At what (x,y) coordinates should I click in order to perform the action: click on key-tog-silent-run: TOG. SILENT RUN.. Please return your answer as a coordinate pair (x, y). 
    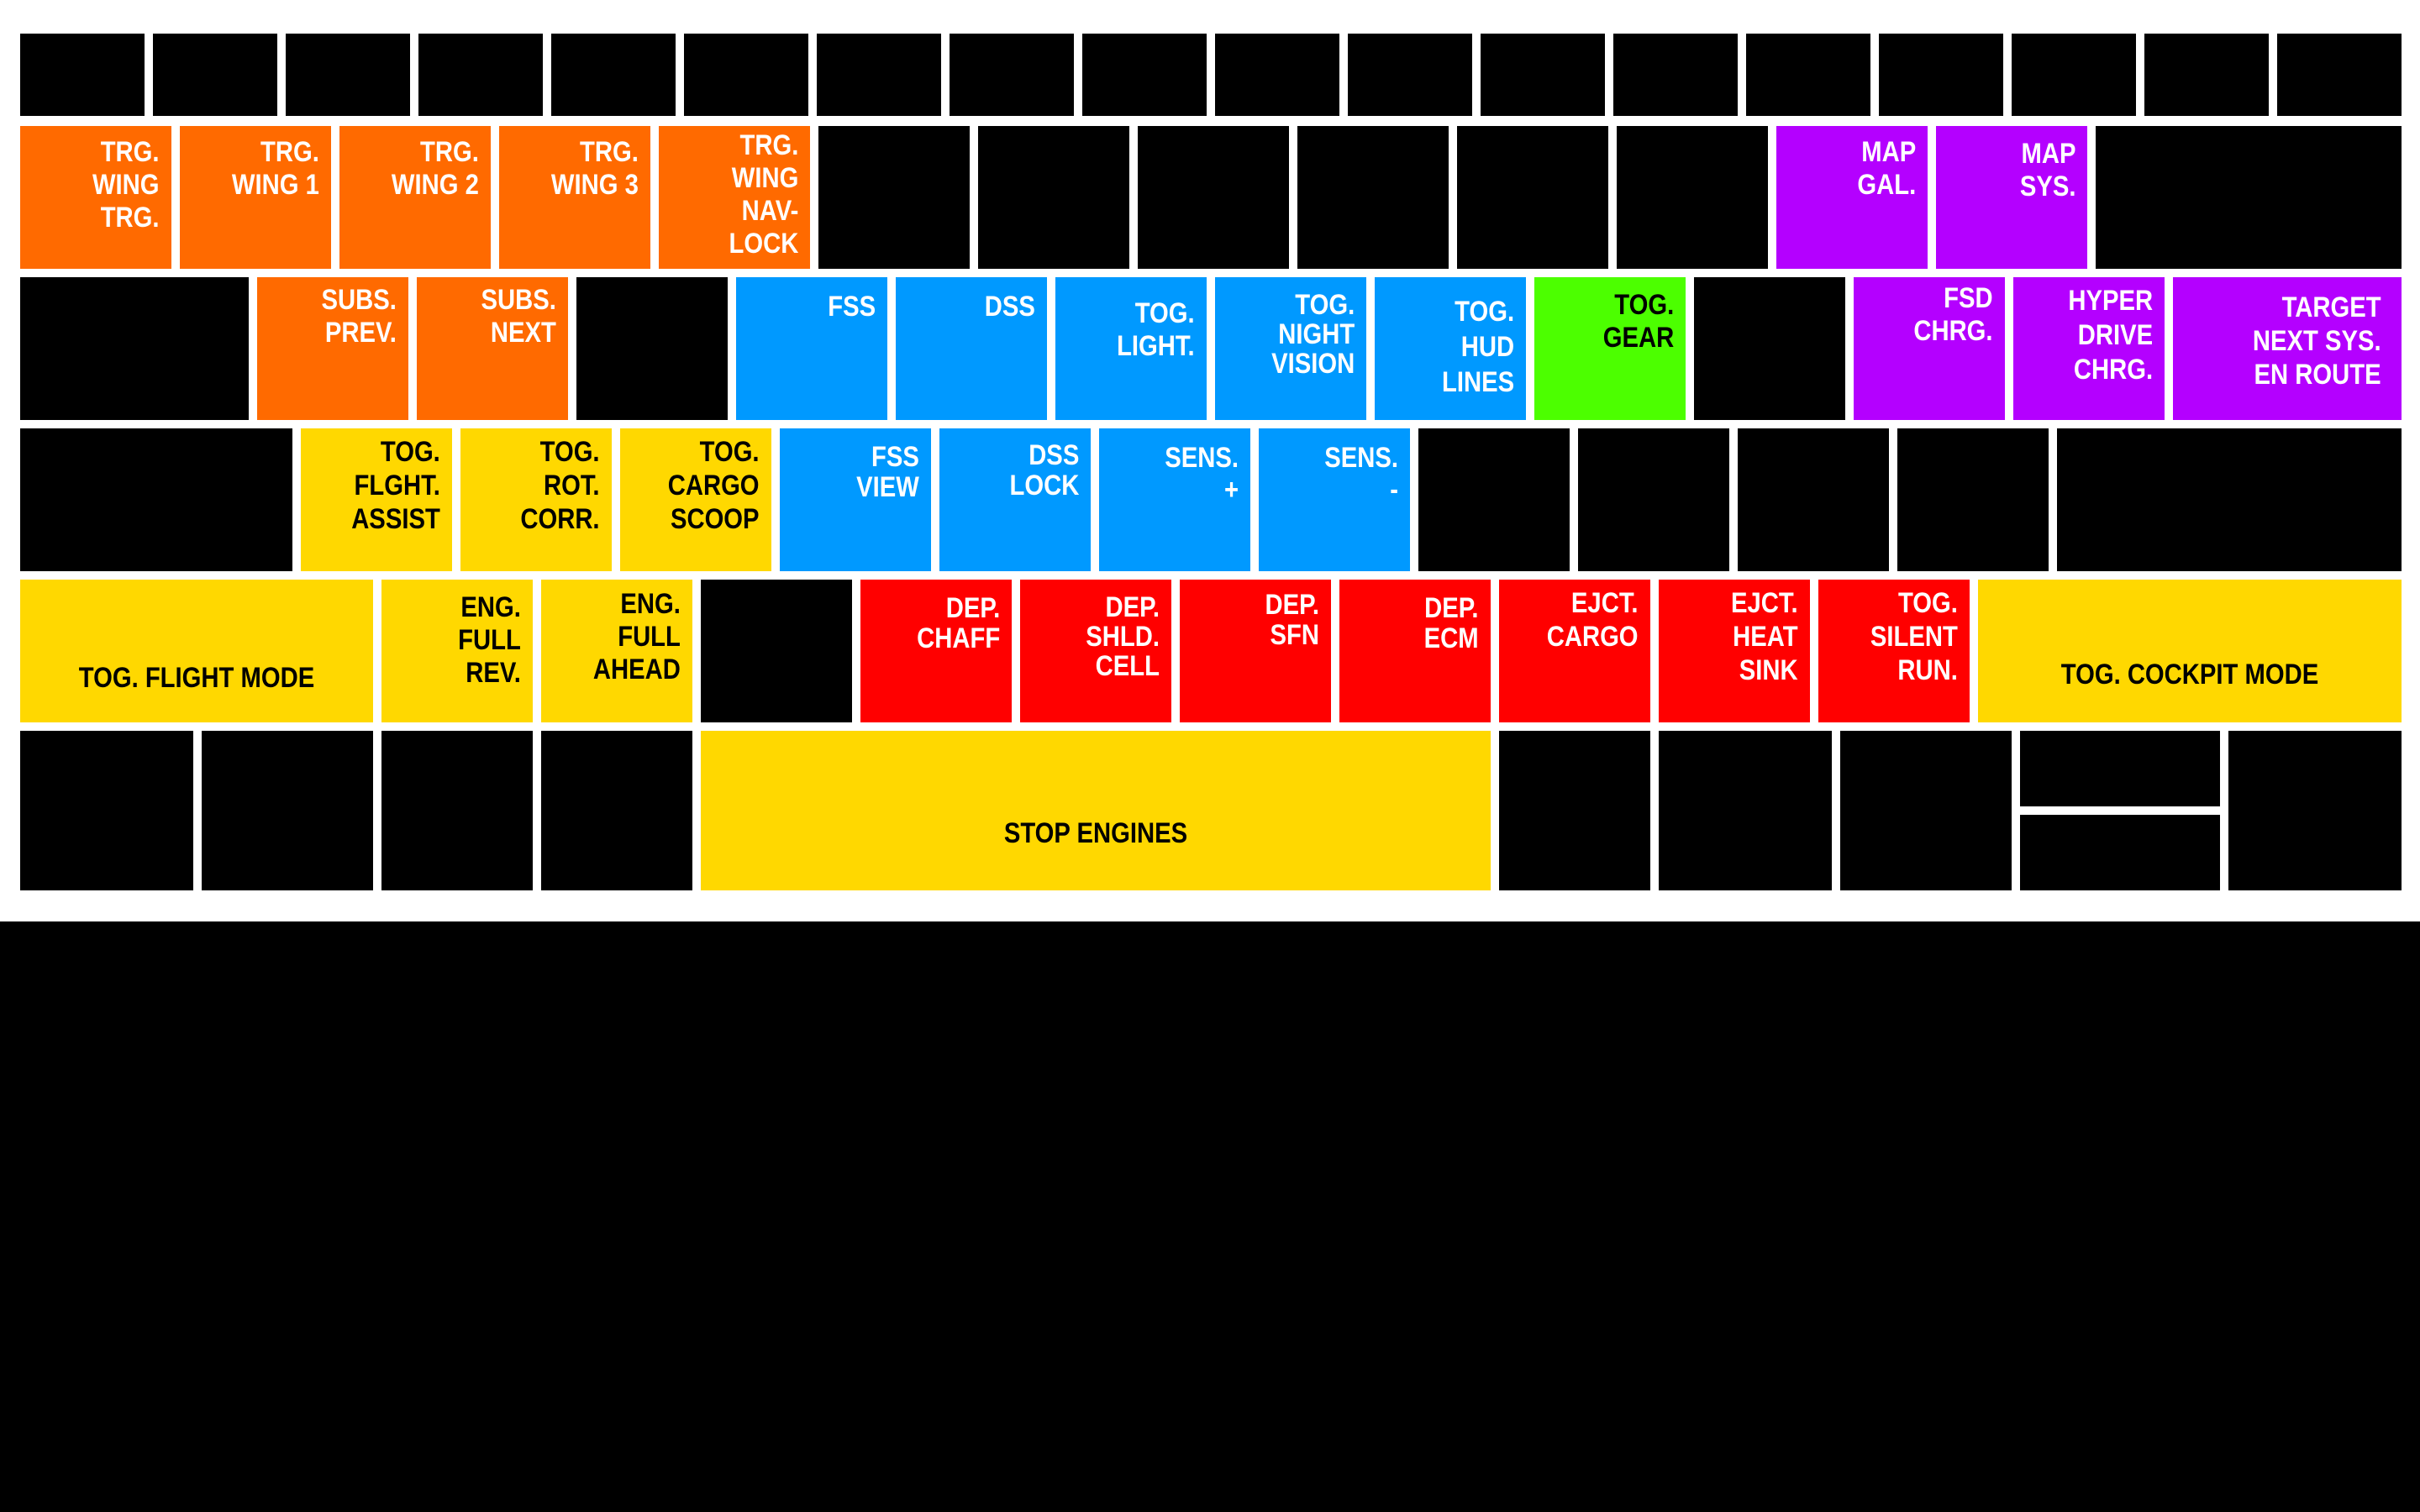
    Looking at the image, I should click on (1894, 651).